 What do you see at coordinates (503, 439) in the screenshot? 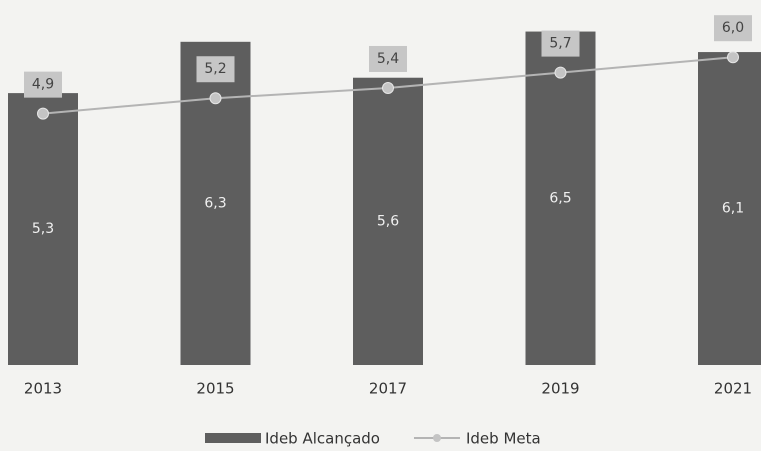
I see `legend-label: Ideb Meta` at bounding box center [503, 439].